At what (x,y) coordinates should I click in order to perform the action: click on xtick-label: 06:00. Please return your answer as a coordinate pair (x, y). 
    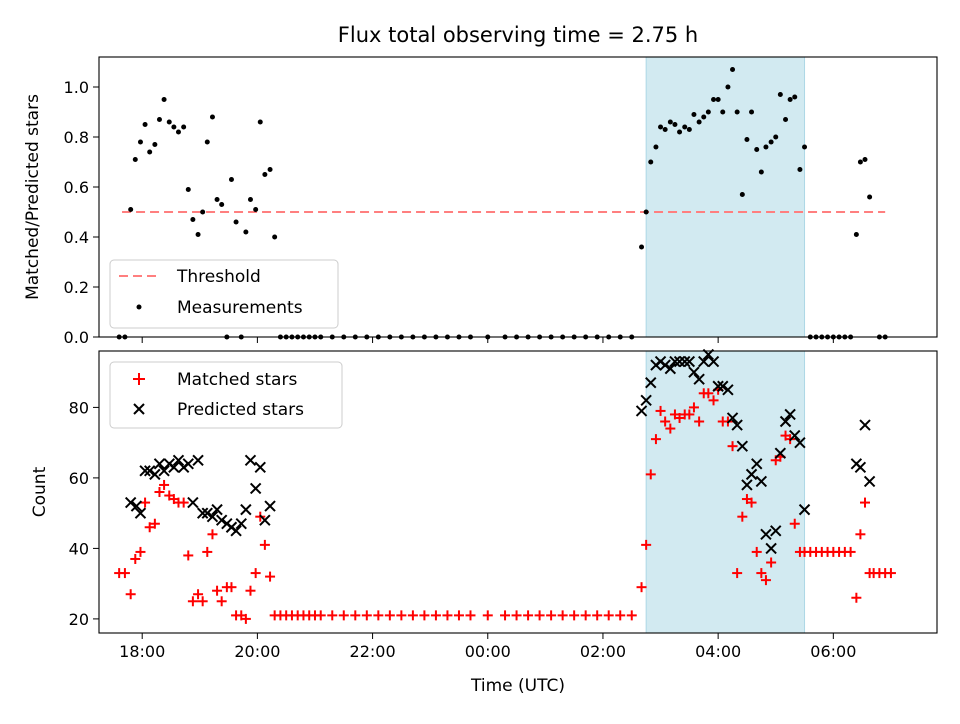
    Looking at the image, I should click on (833, 651).